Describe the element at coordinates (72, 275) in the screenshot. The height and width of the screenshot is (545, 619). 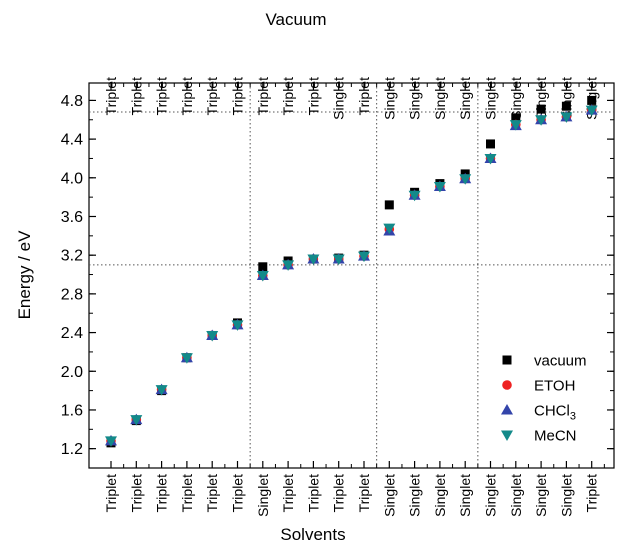
I see `y-tick-labels: 1.2 1.6 2.0 2.4 2.8 3.2 3.6 4.0 4.4 4.8` at that location.